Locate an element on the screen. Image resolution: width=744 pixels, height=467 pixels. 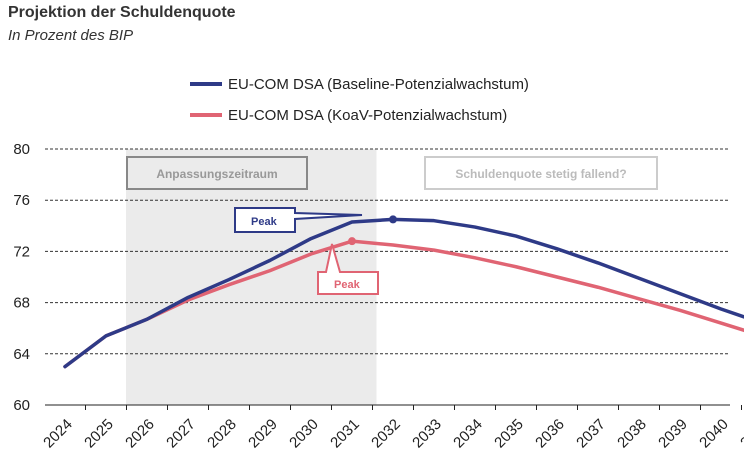
x-tick-label: 2031 is located at coordinates (345, 434).